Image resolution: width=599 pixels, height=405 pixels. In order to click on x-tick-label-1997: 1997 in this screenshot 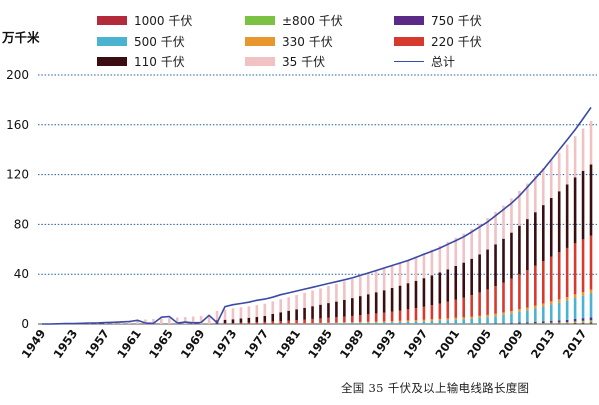, I will do `click(416, 344)`.